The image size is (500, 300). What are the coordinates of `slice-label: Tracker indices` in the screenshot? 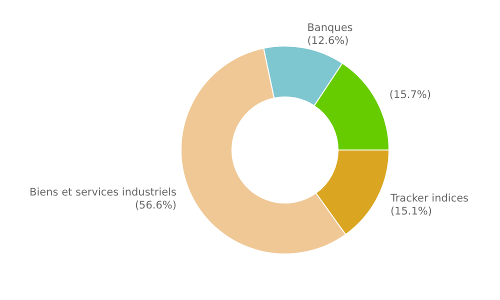 It's located at (429, 198).